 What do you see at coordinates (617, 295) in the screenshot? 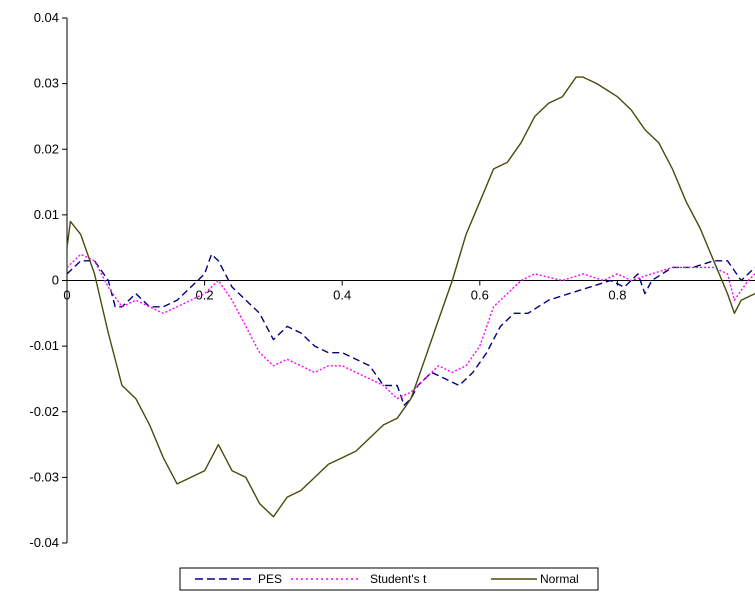
I see `x-tick-label: 0.8` at bounding box center [617, 295].